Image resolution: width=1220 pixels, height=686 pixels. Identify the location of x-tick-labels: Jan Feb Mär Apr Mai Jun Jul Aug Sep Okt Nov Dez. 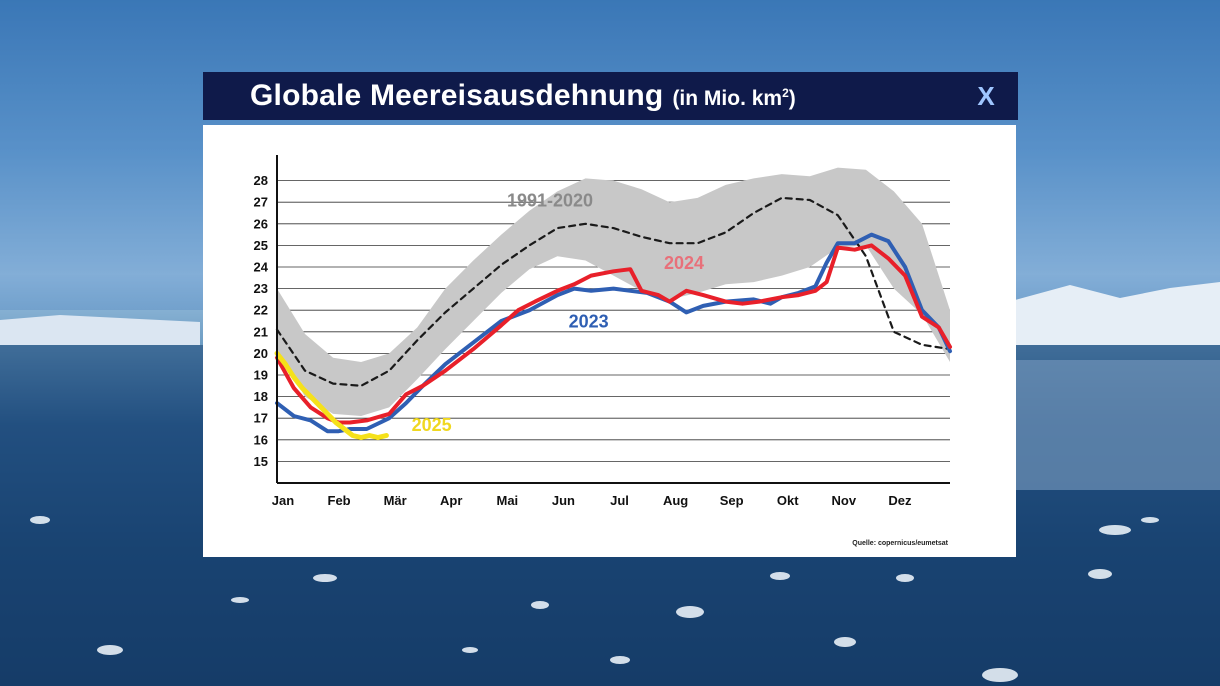
(592, 500).